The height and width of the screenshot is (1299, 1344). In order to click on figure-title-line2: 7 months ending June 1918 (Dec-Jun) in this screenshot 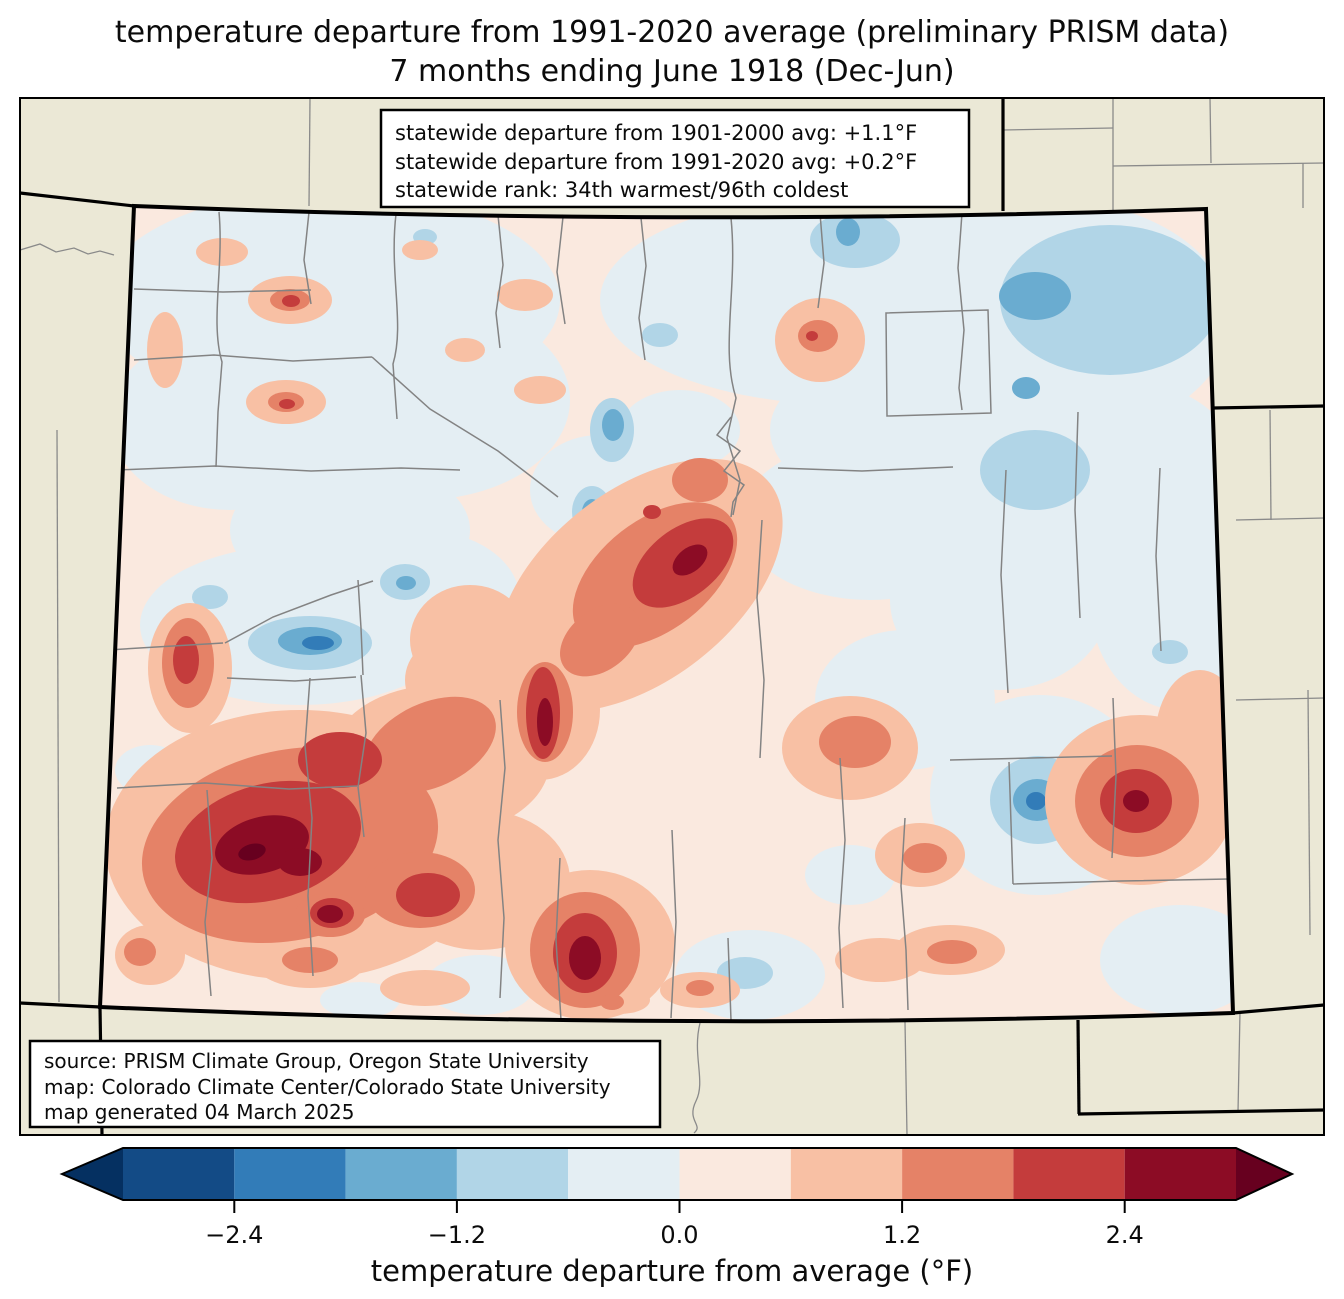, I will do `click(671, 71)`.